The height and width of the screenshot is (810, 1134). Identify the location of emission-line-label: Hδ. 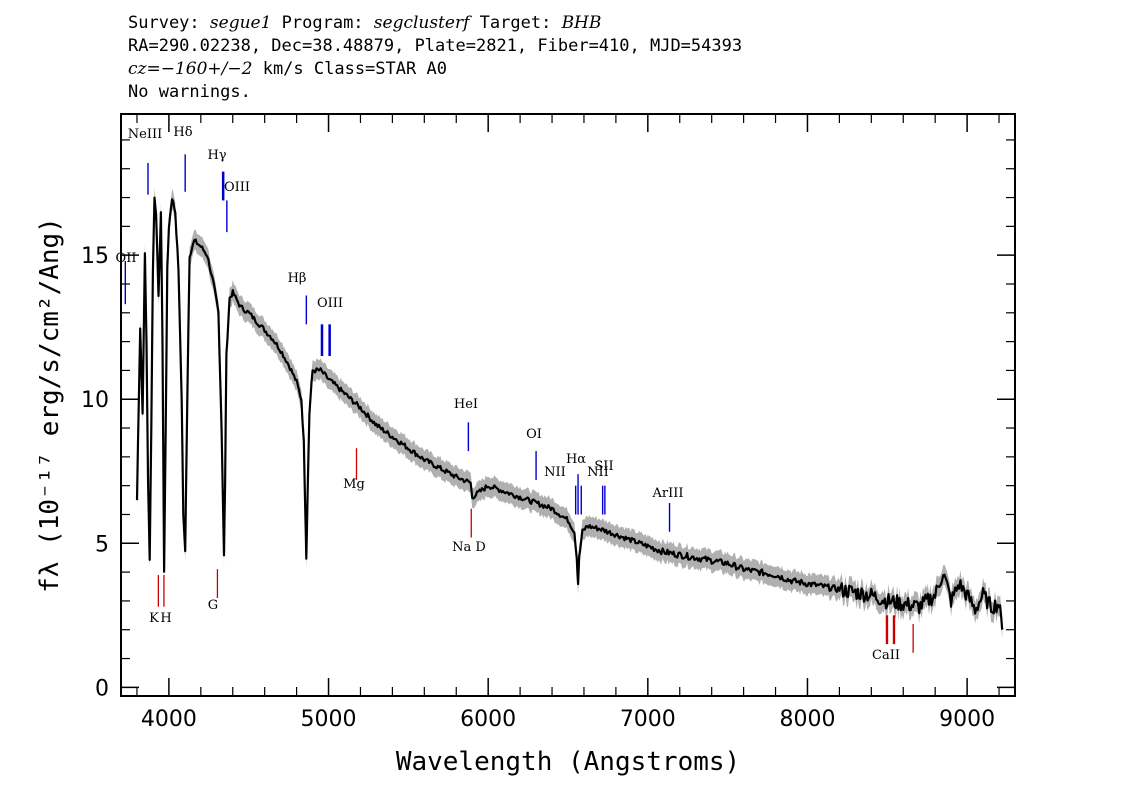
(182, 132).